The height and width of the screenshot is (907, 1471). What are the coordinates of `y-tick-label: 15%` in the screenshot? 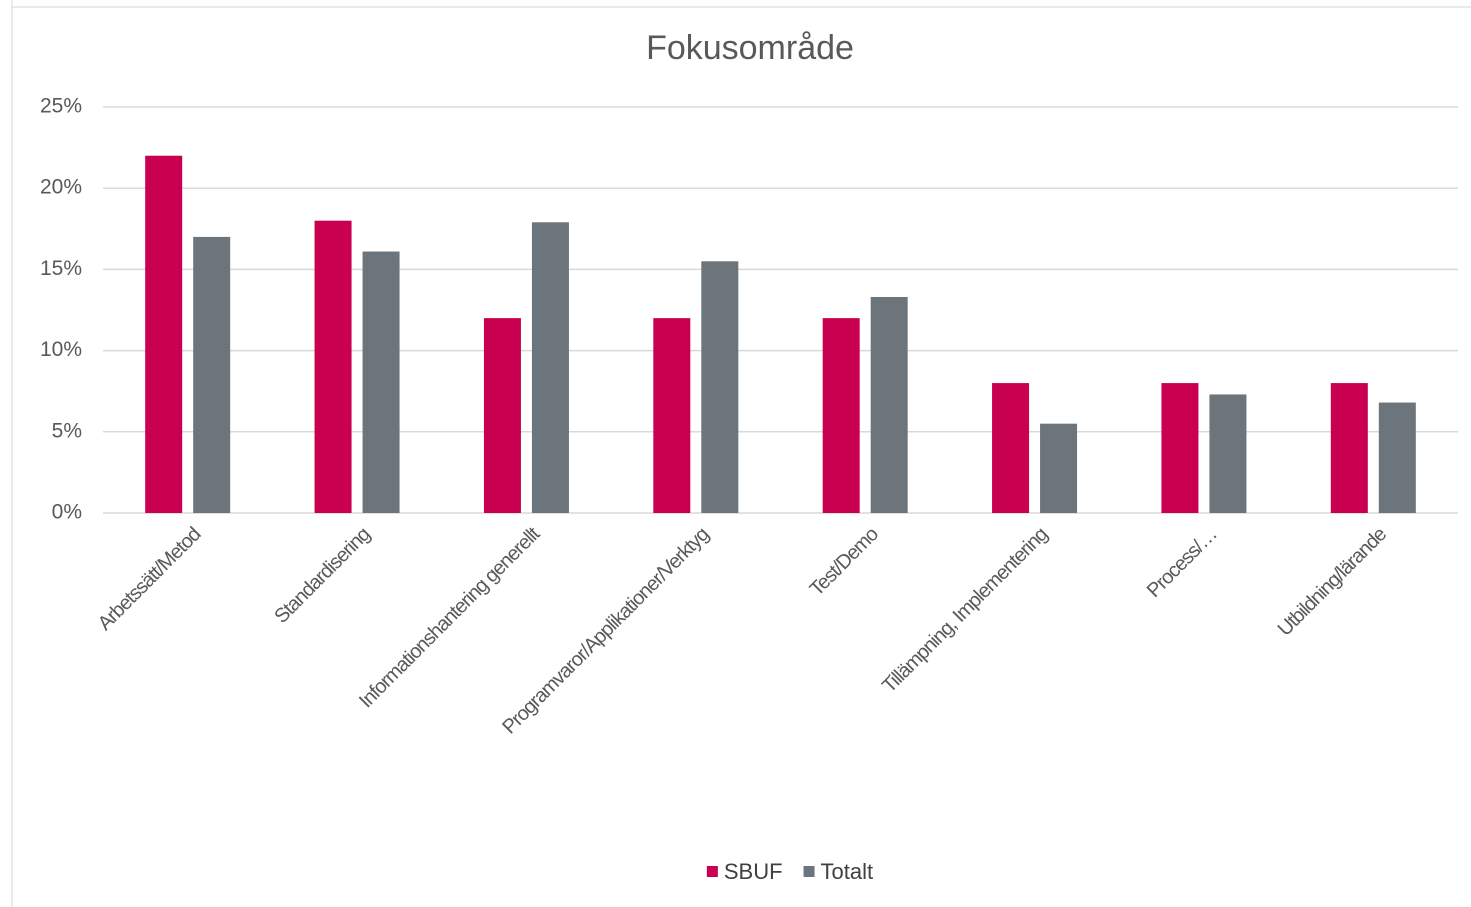 It's located at (61, 268).